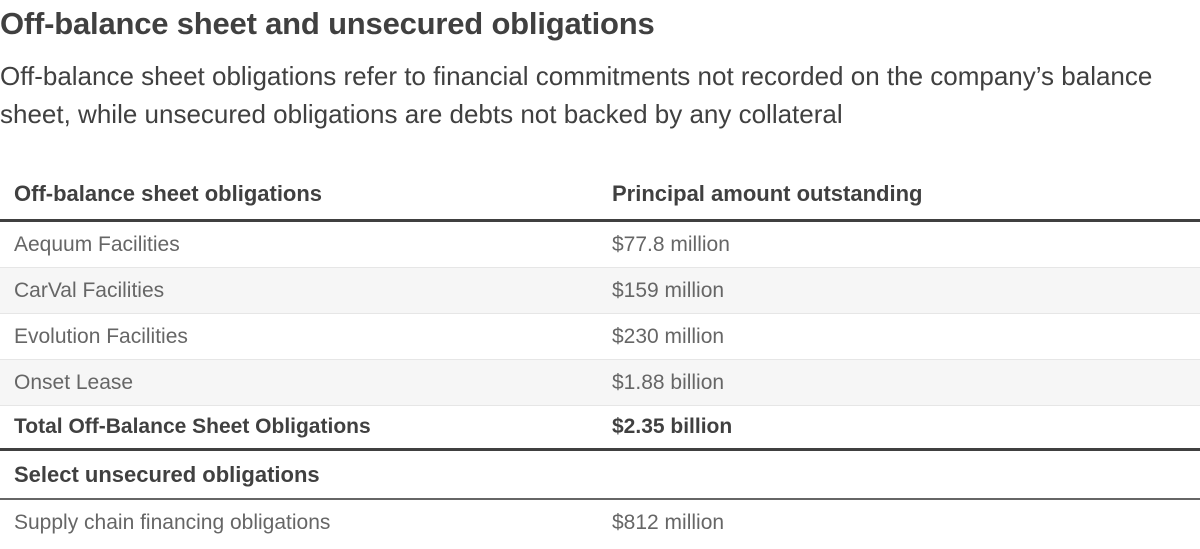  What do you see at coordinates (74, 382) in the screenshot?
I see `obligation-name: Onset Lease` at bounding box center [74, 382].